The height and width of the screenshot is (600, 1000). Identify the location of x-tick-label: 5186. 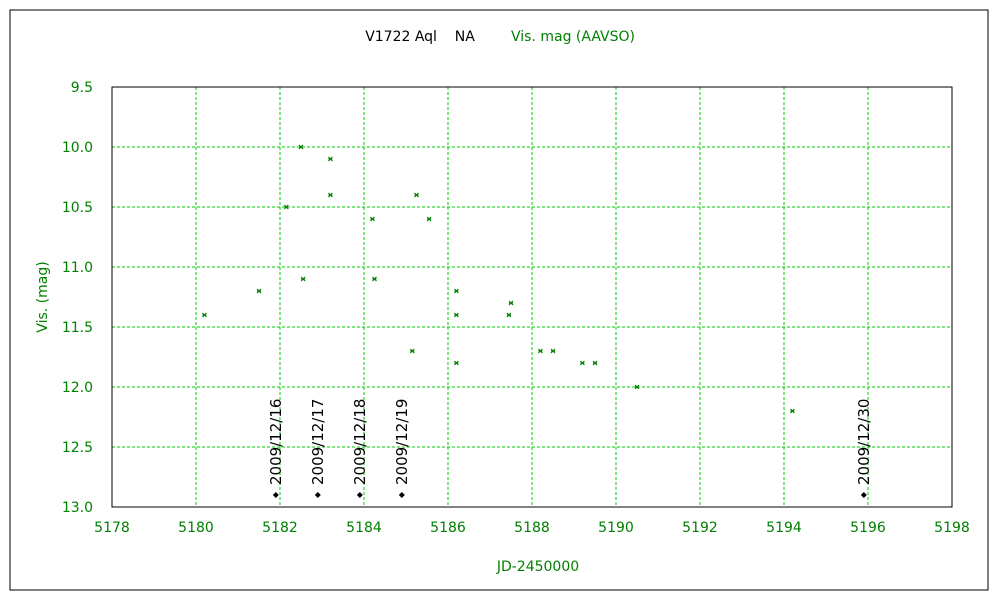
(448, 528).